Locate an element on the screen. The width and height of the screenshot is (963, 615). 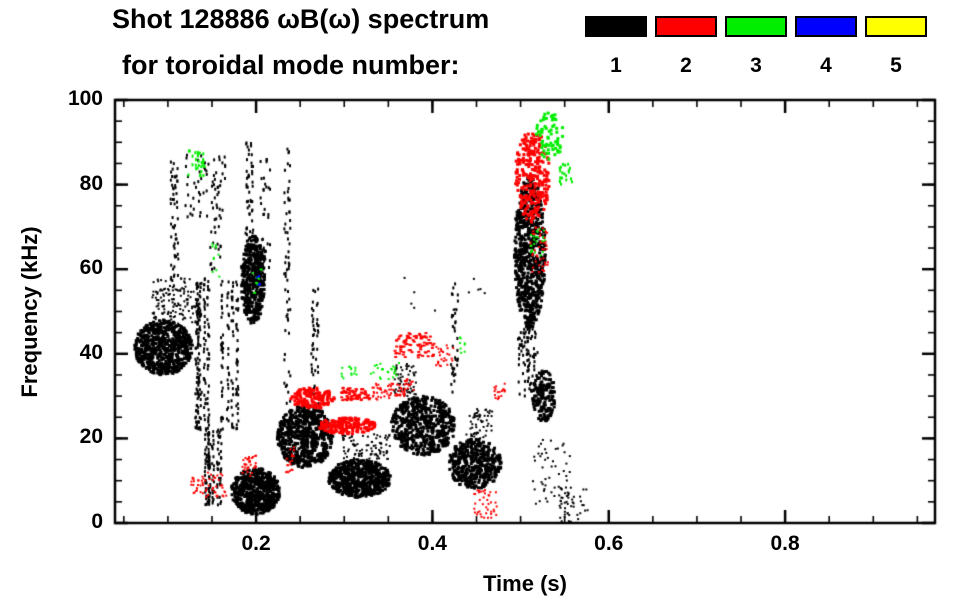
y-tick-label-20: 20 is located at coordinates (91, 437).